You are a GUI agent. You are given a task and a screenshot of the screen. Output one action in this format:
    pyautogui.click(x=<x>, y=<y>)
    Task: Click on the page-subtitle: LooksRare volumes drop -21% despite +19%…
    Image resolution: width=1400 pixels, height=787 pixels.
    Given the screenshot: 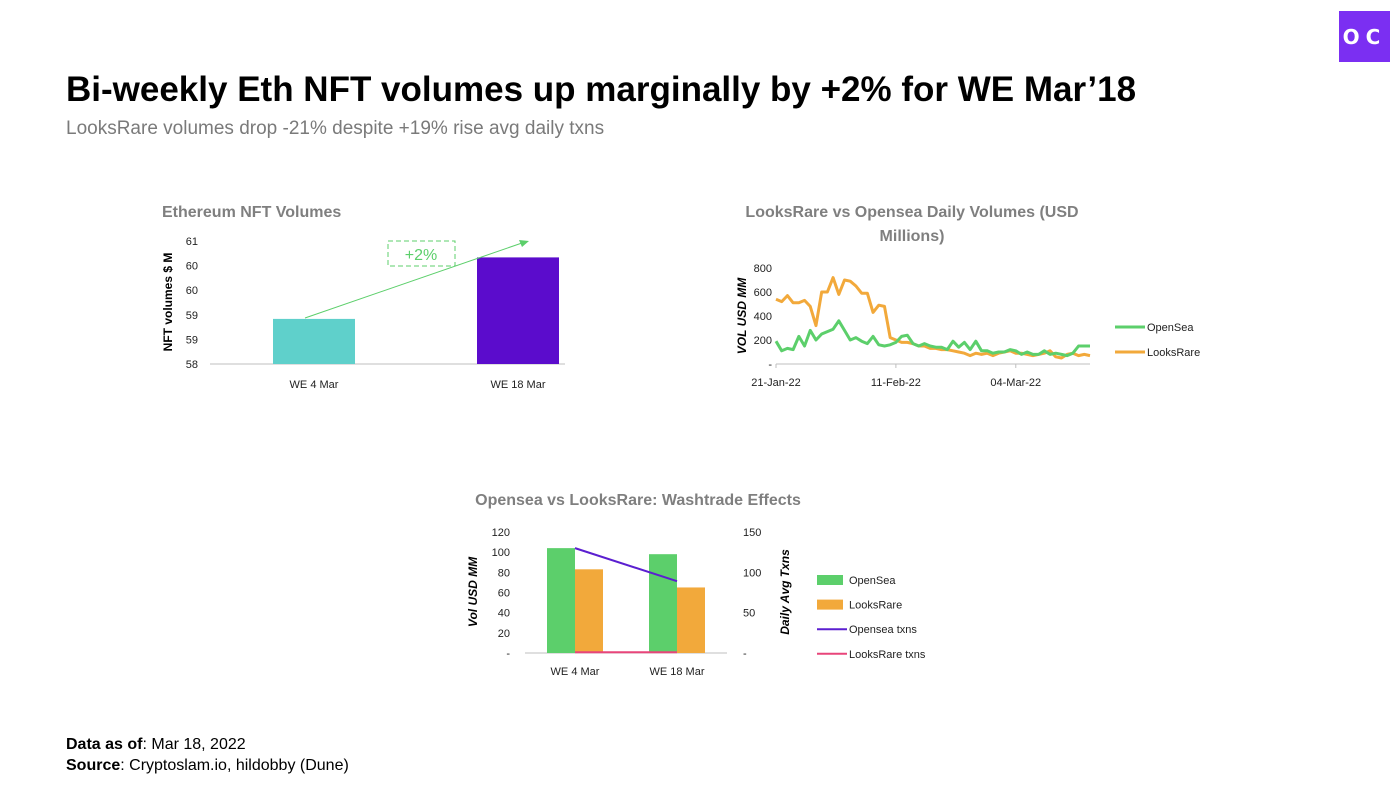 What is the action you would take?
    pyautogui.click(x=335, y=128)
    